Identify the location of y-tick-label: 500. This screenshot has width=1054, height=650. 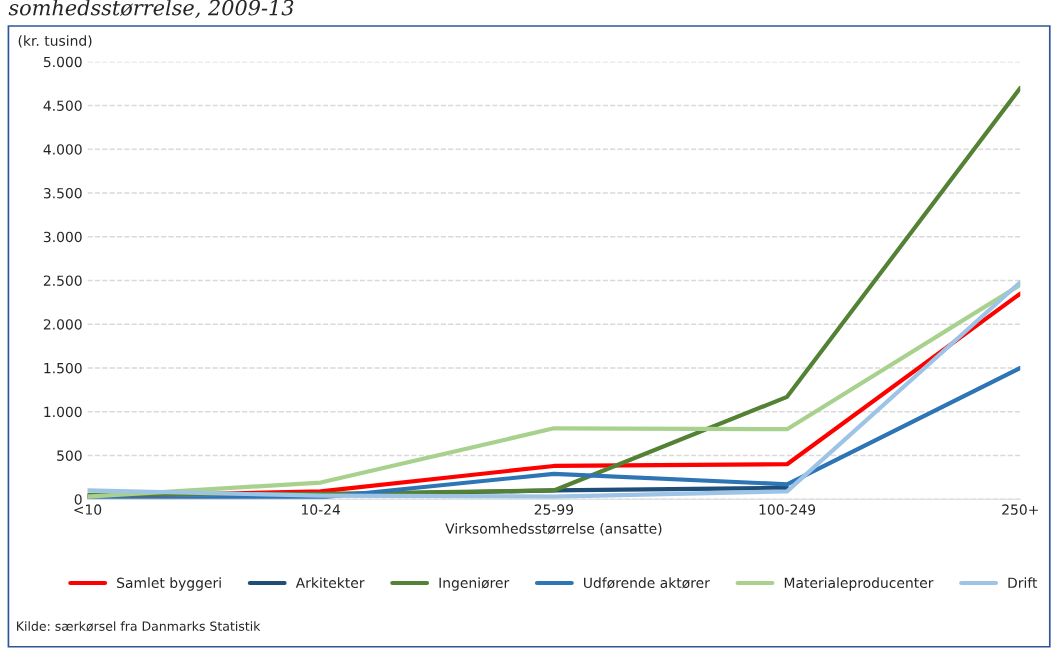
(69, 455).